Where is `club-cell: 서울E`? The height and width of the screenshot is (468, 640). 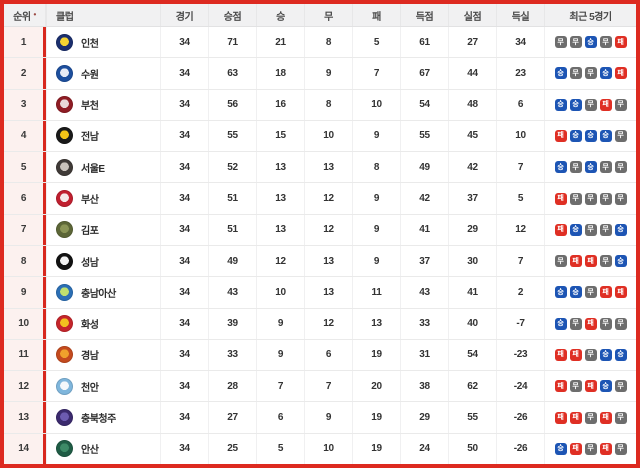 club-cell: 서울E is located at coordinates (103, 167).